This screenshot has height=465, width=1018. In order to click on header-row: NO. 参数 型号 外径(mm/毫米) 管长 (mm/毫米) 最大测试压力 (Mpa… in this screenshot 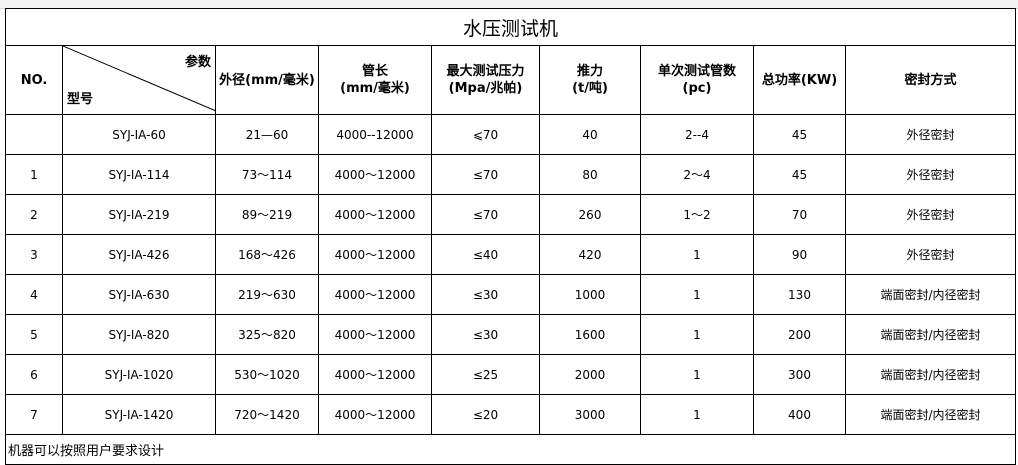, I will do `click(511, 80)`.